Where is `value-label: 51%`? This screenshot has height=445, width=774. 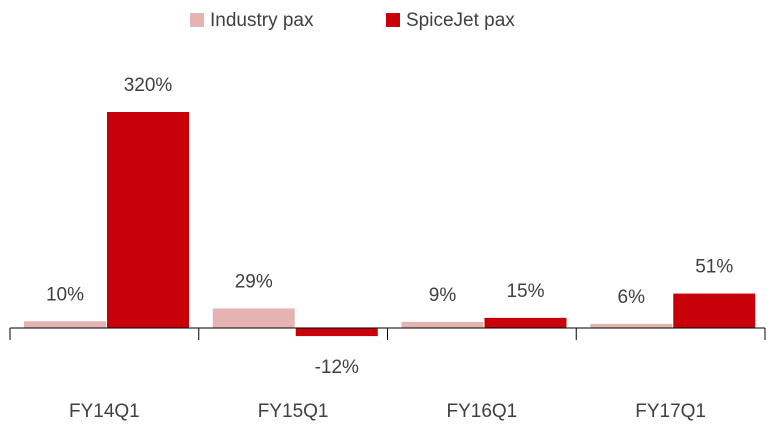 value-label: 51% is located at coordinates (714, 267).